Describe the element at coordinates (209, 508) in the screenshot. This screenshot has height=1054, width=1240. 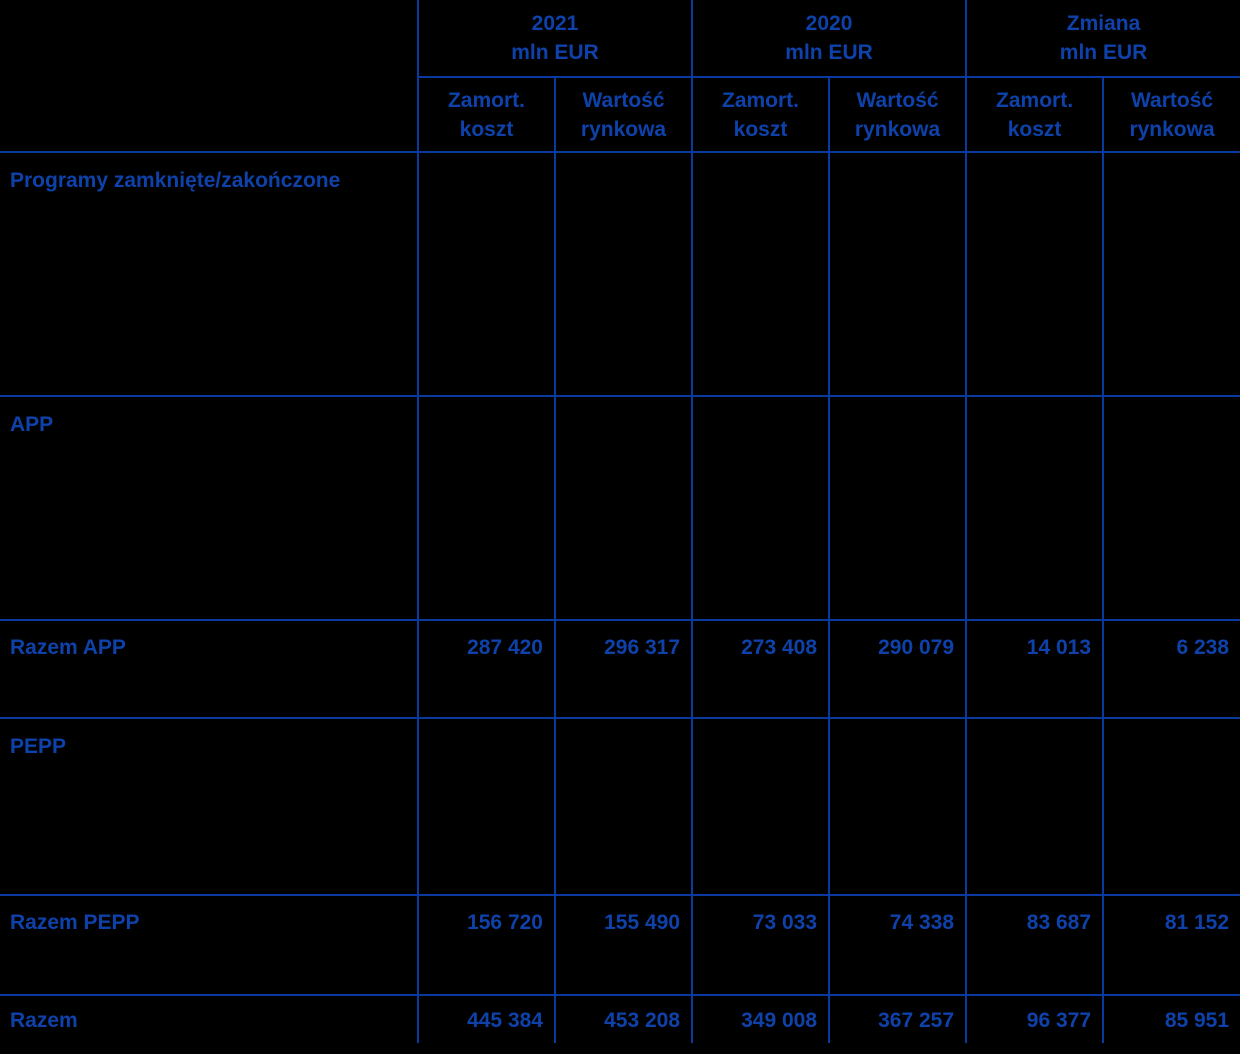
I see `row-label-app: APP` at that location.